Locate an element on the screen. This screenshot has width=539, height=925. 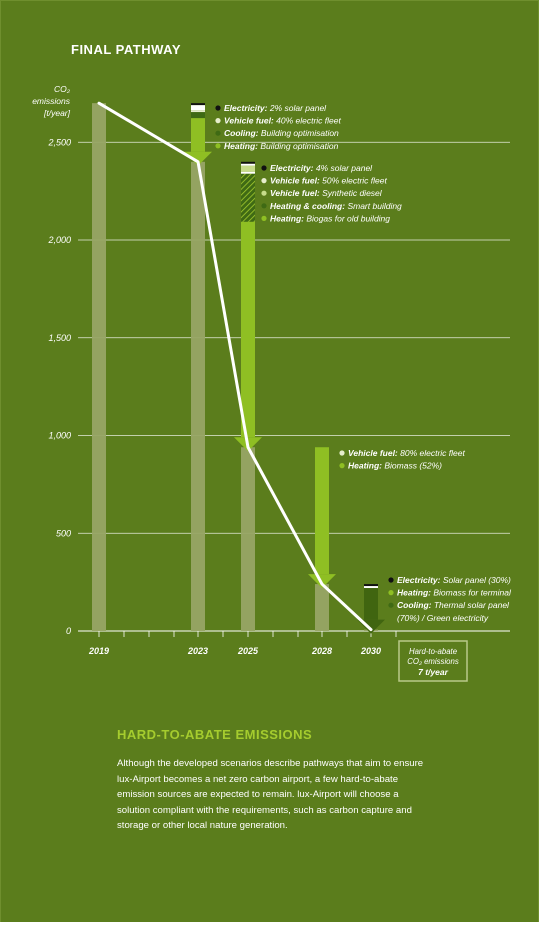
y-tick-label: 2,000 is located at coordinates (59, 240).